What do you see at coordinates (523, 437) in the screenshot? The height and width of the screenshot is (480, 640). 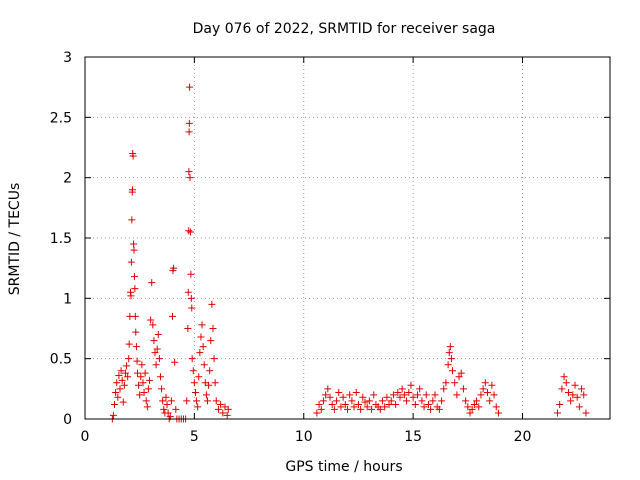 I see `x-tick-label: 20` at bounding box center [523, 437].